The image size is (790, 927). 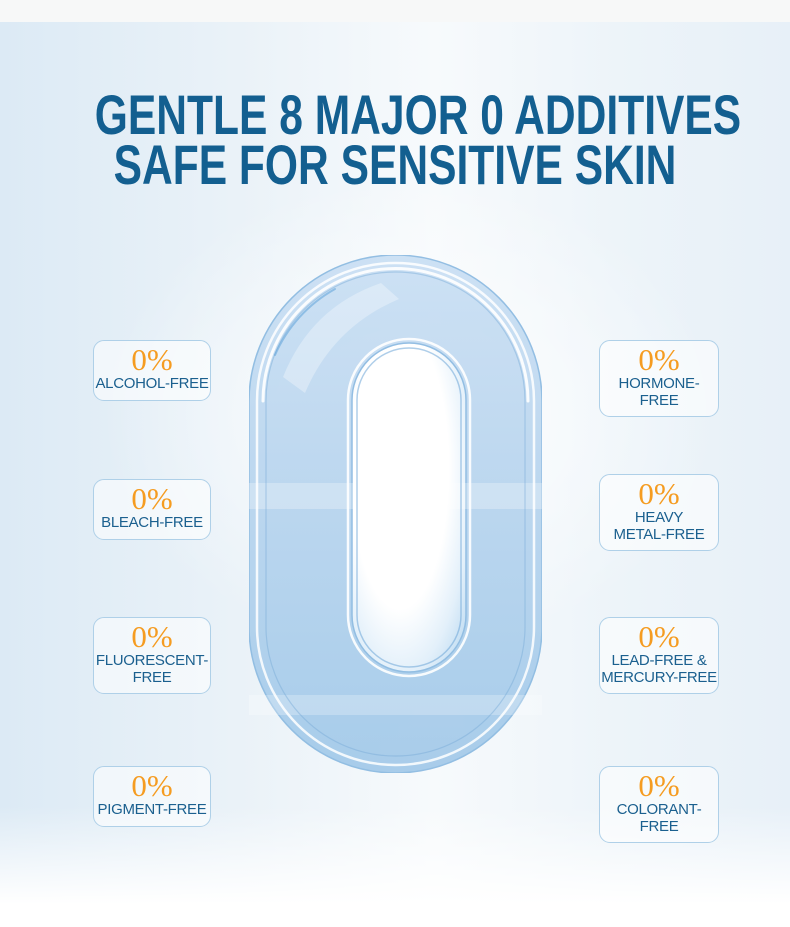 I want to click on zero-accent-arc, so click(x=305, y=322).